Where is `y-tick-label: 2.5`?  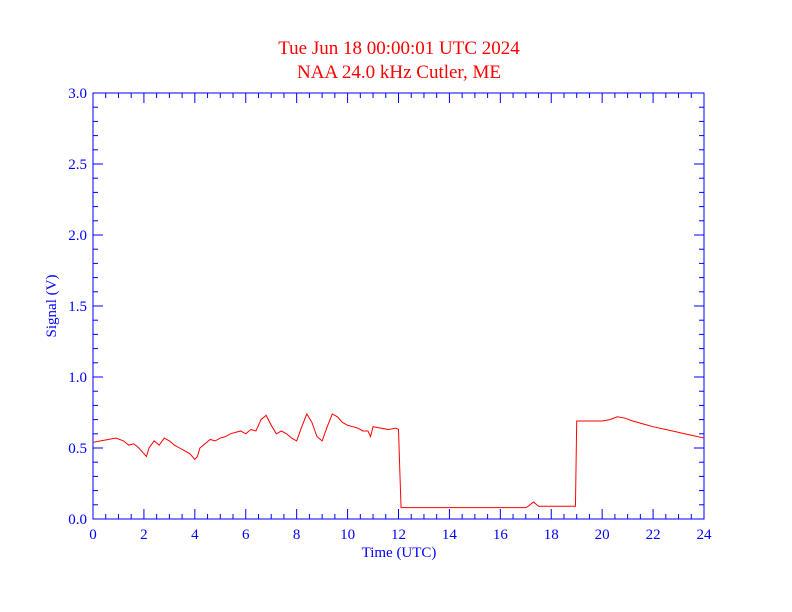
y-tick-label: 2.5 is located at coordinates (77, 165).